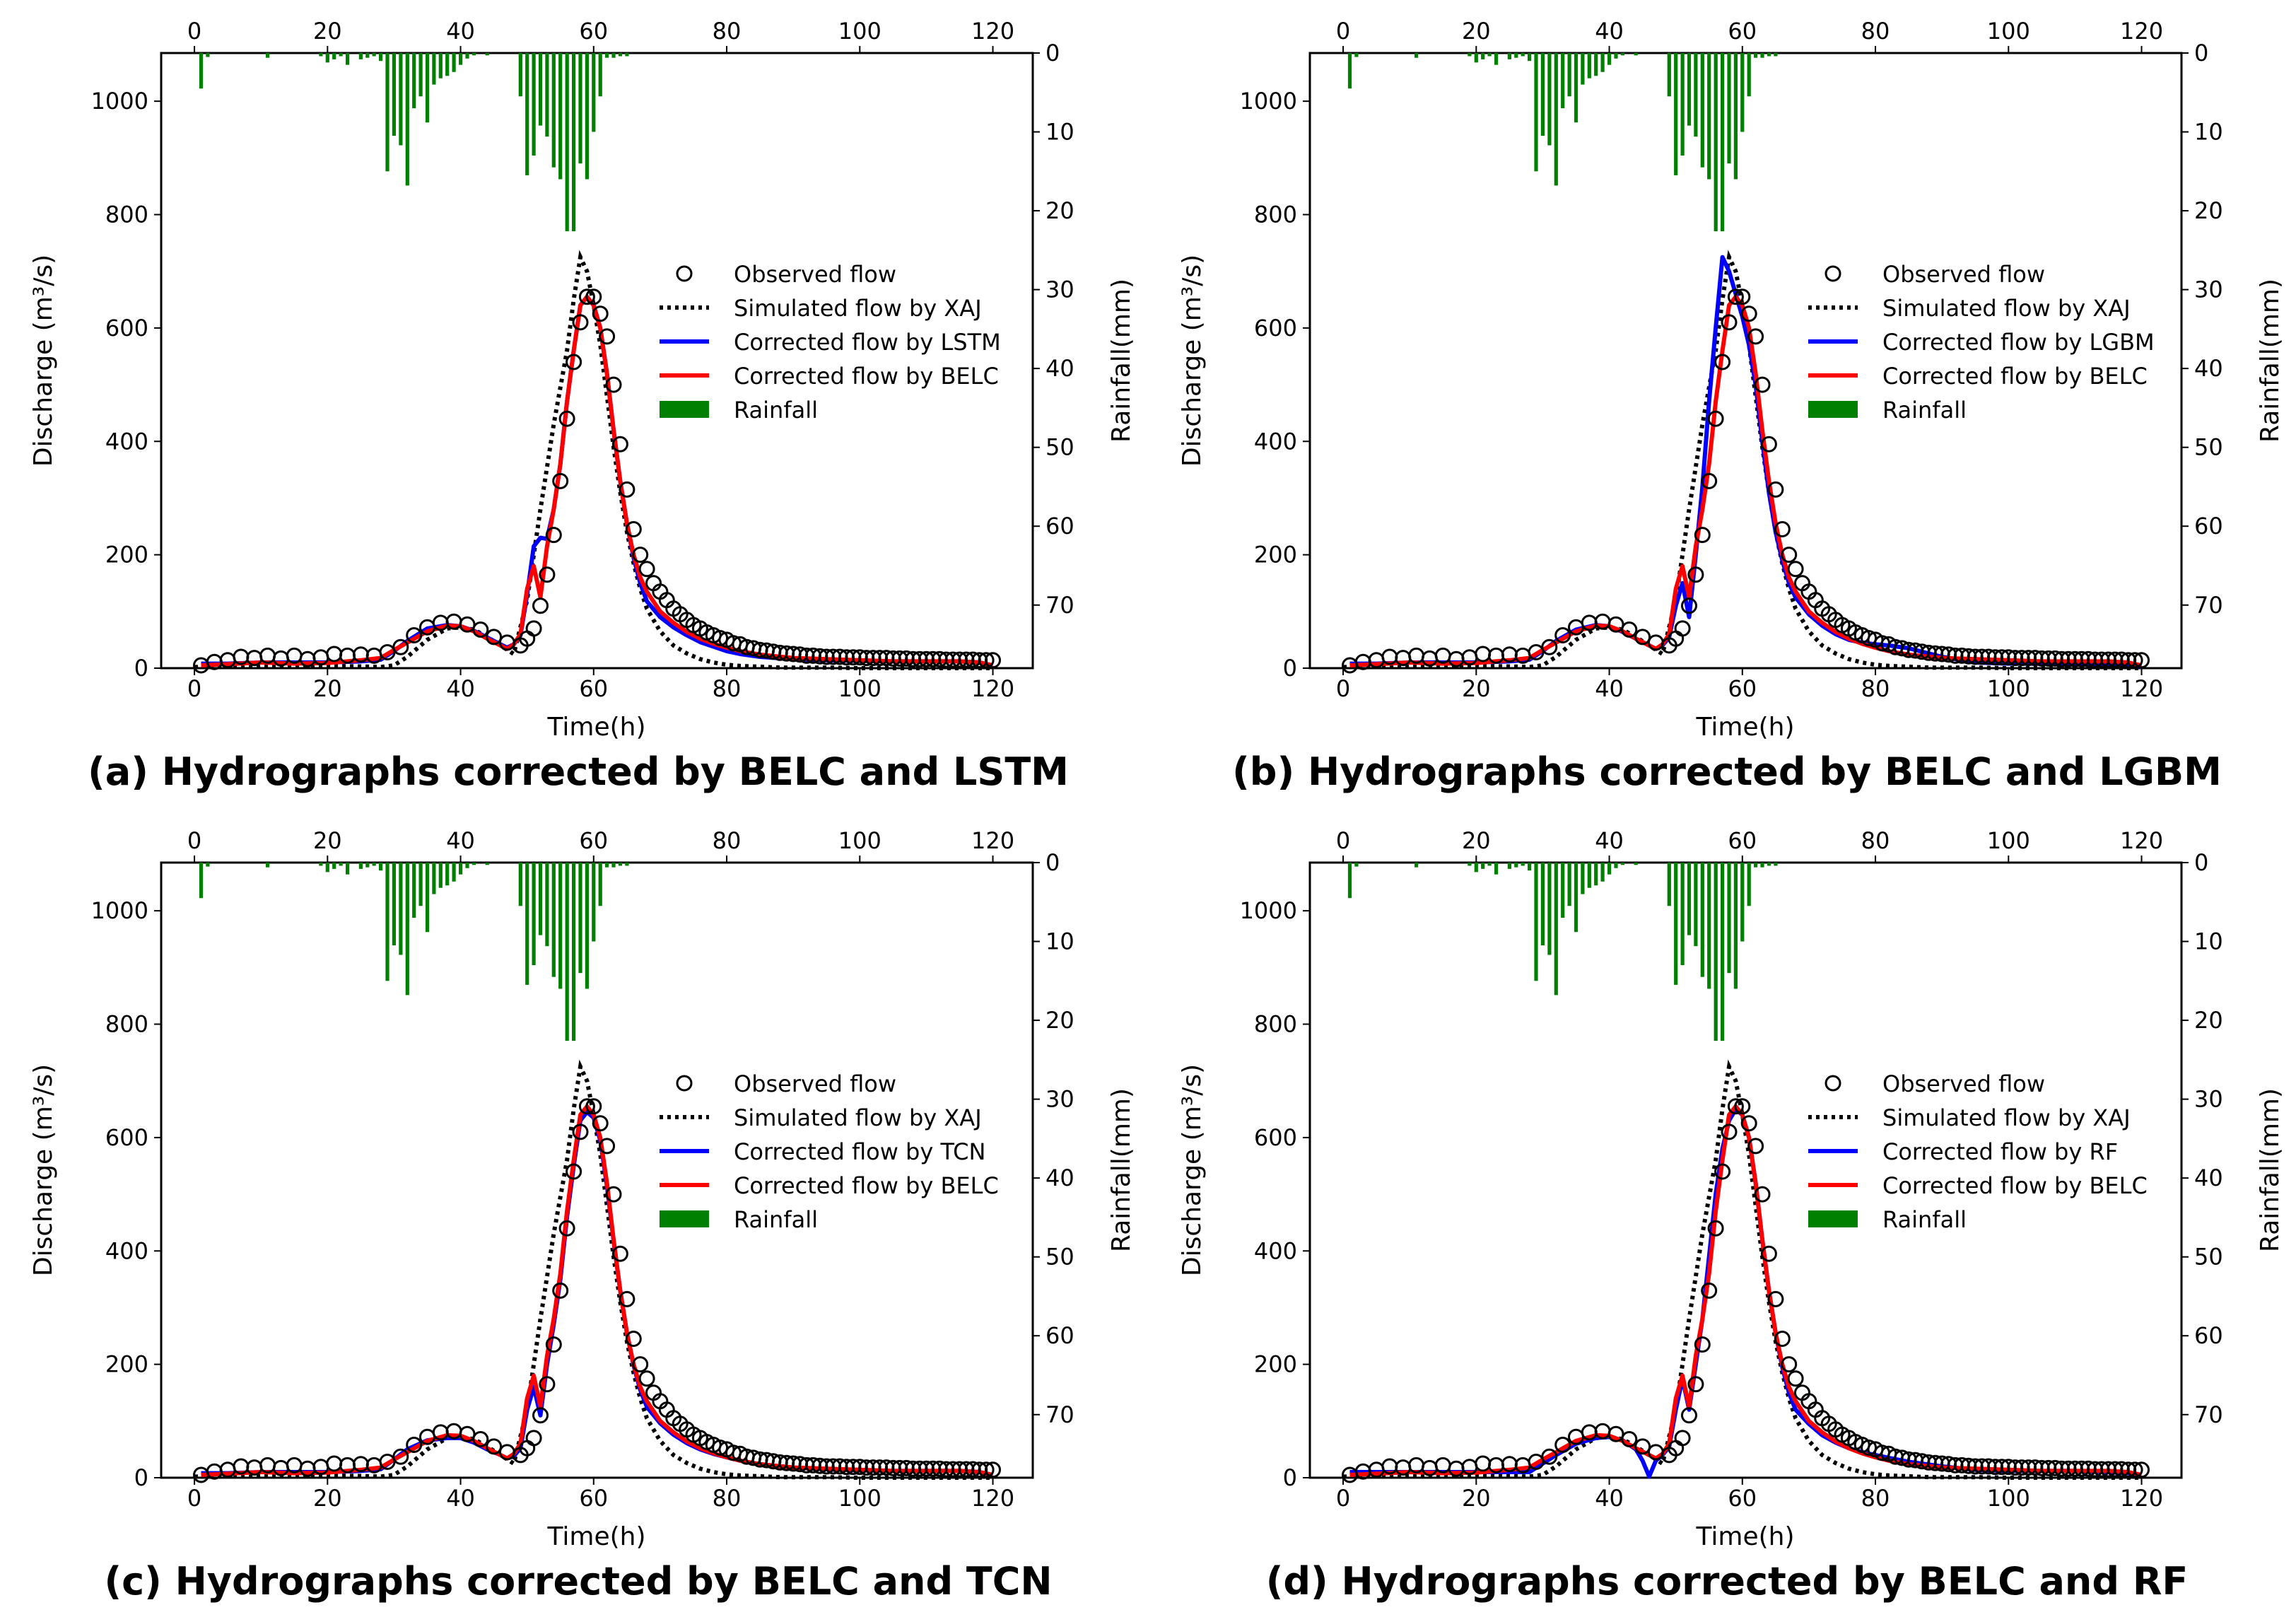  I want to click on legend-simulated-label: Simulated flow by XAJ, so click(2006, 1117).